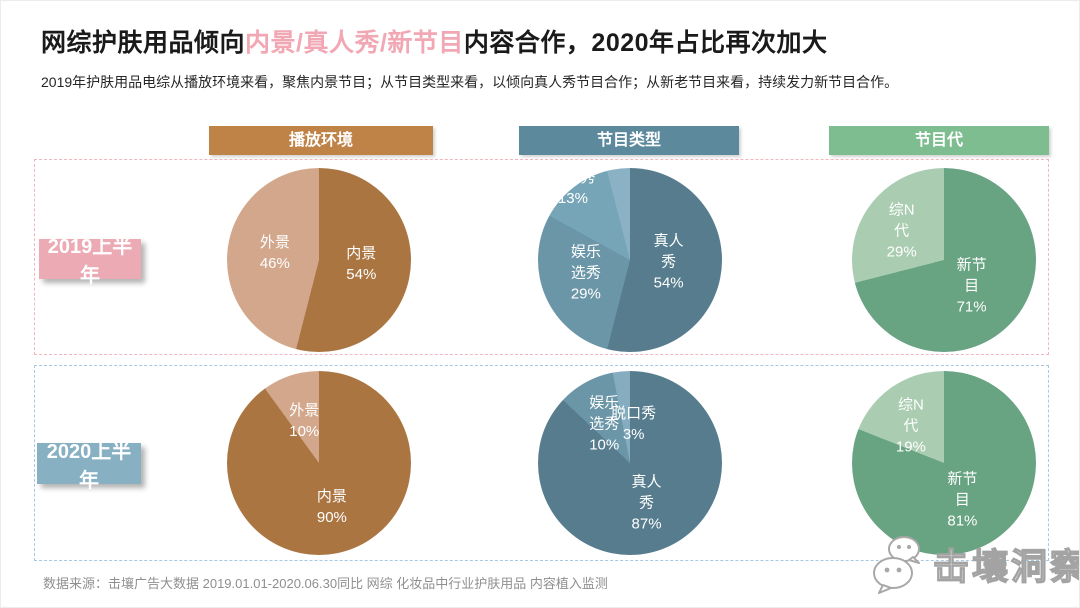  I want to click on page-title: 网综护肤用品倾向内景/真人秀/新节目内容合作，2020年占比再次加大, so click(434, 41).